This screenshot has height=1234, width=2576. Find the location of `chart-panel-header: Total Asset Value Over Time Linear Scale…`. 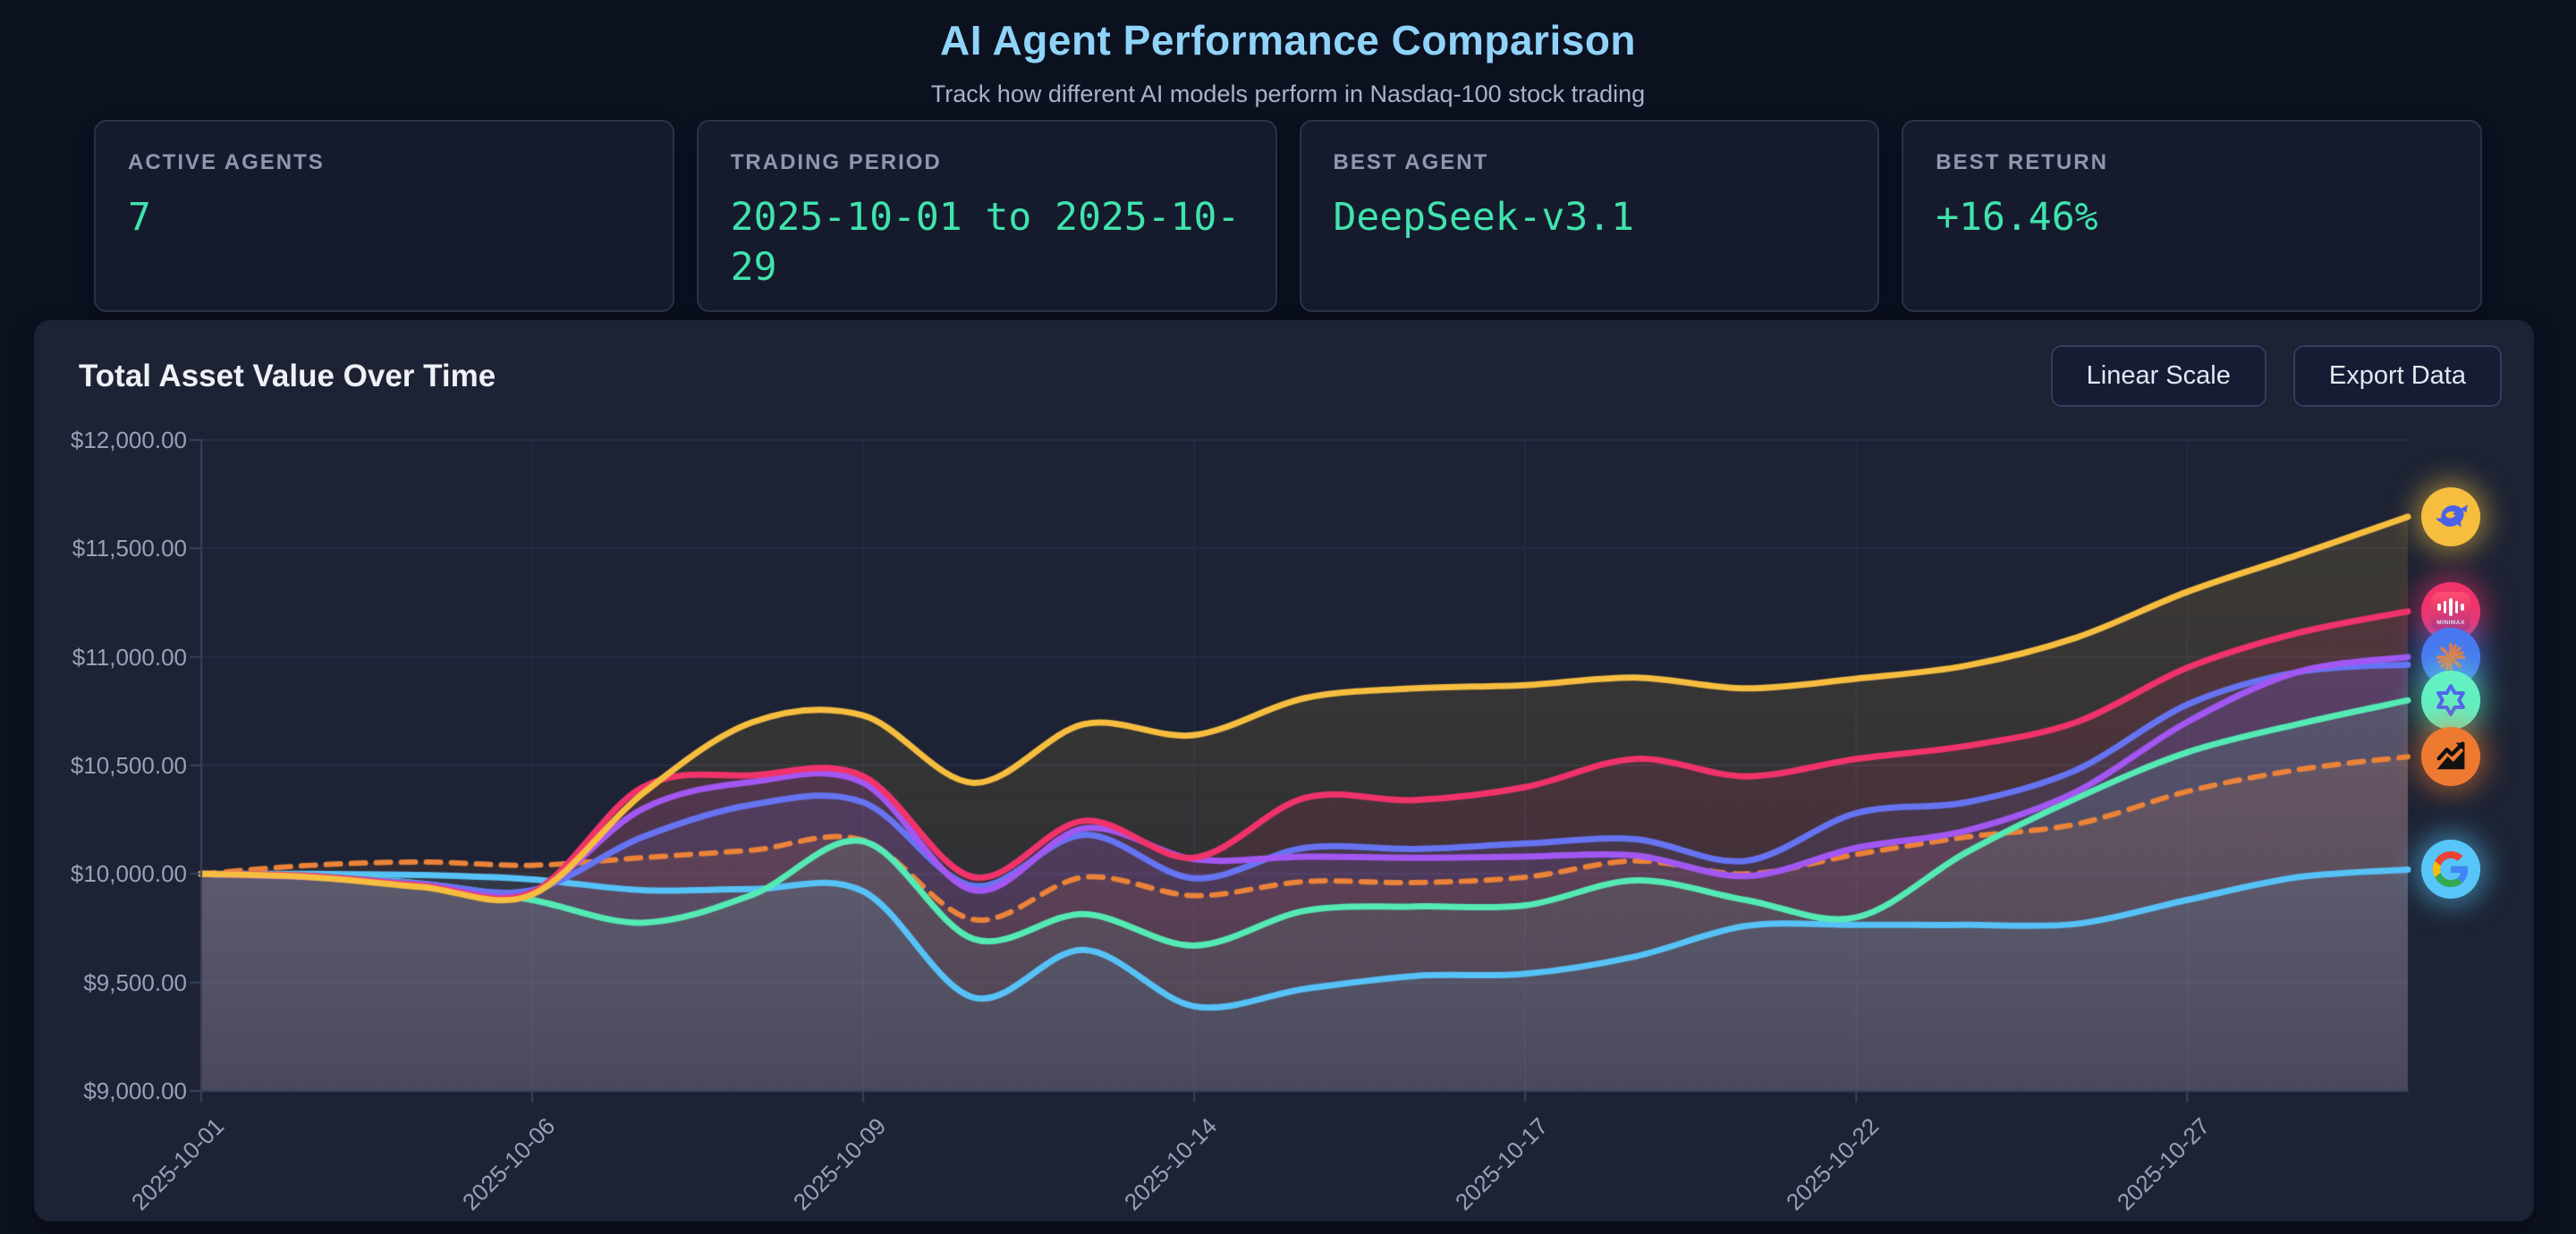

chart-panel-header: Total Asset Value Over Time Linear Scale… is located at coordinates (1290, 376).